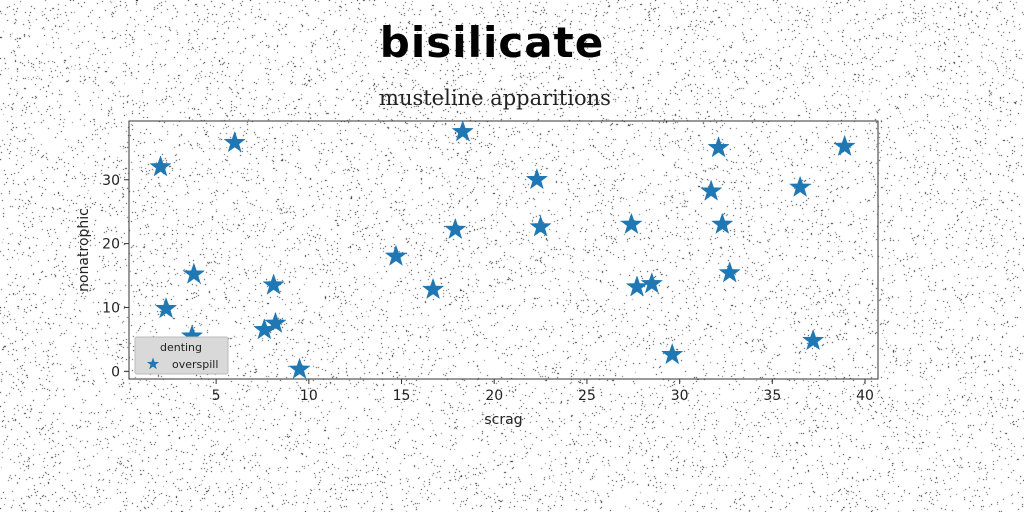  What do you see at coordinates (115, 276) in the screenshot?
I see `y-axis-ticks: 0 10 20 30` at bounding box center [115, 276].